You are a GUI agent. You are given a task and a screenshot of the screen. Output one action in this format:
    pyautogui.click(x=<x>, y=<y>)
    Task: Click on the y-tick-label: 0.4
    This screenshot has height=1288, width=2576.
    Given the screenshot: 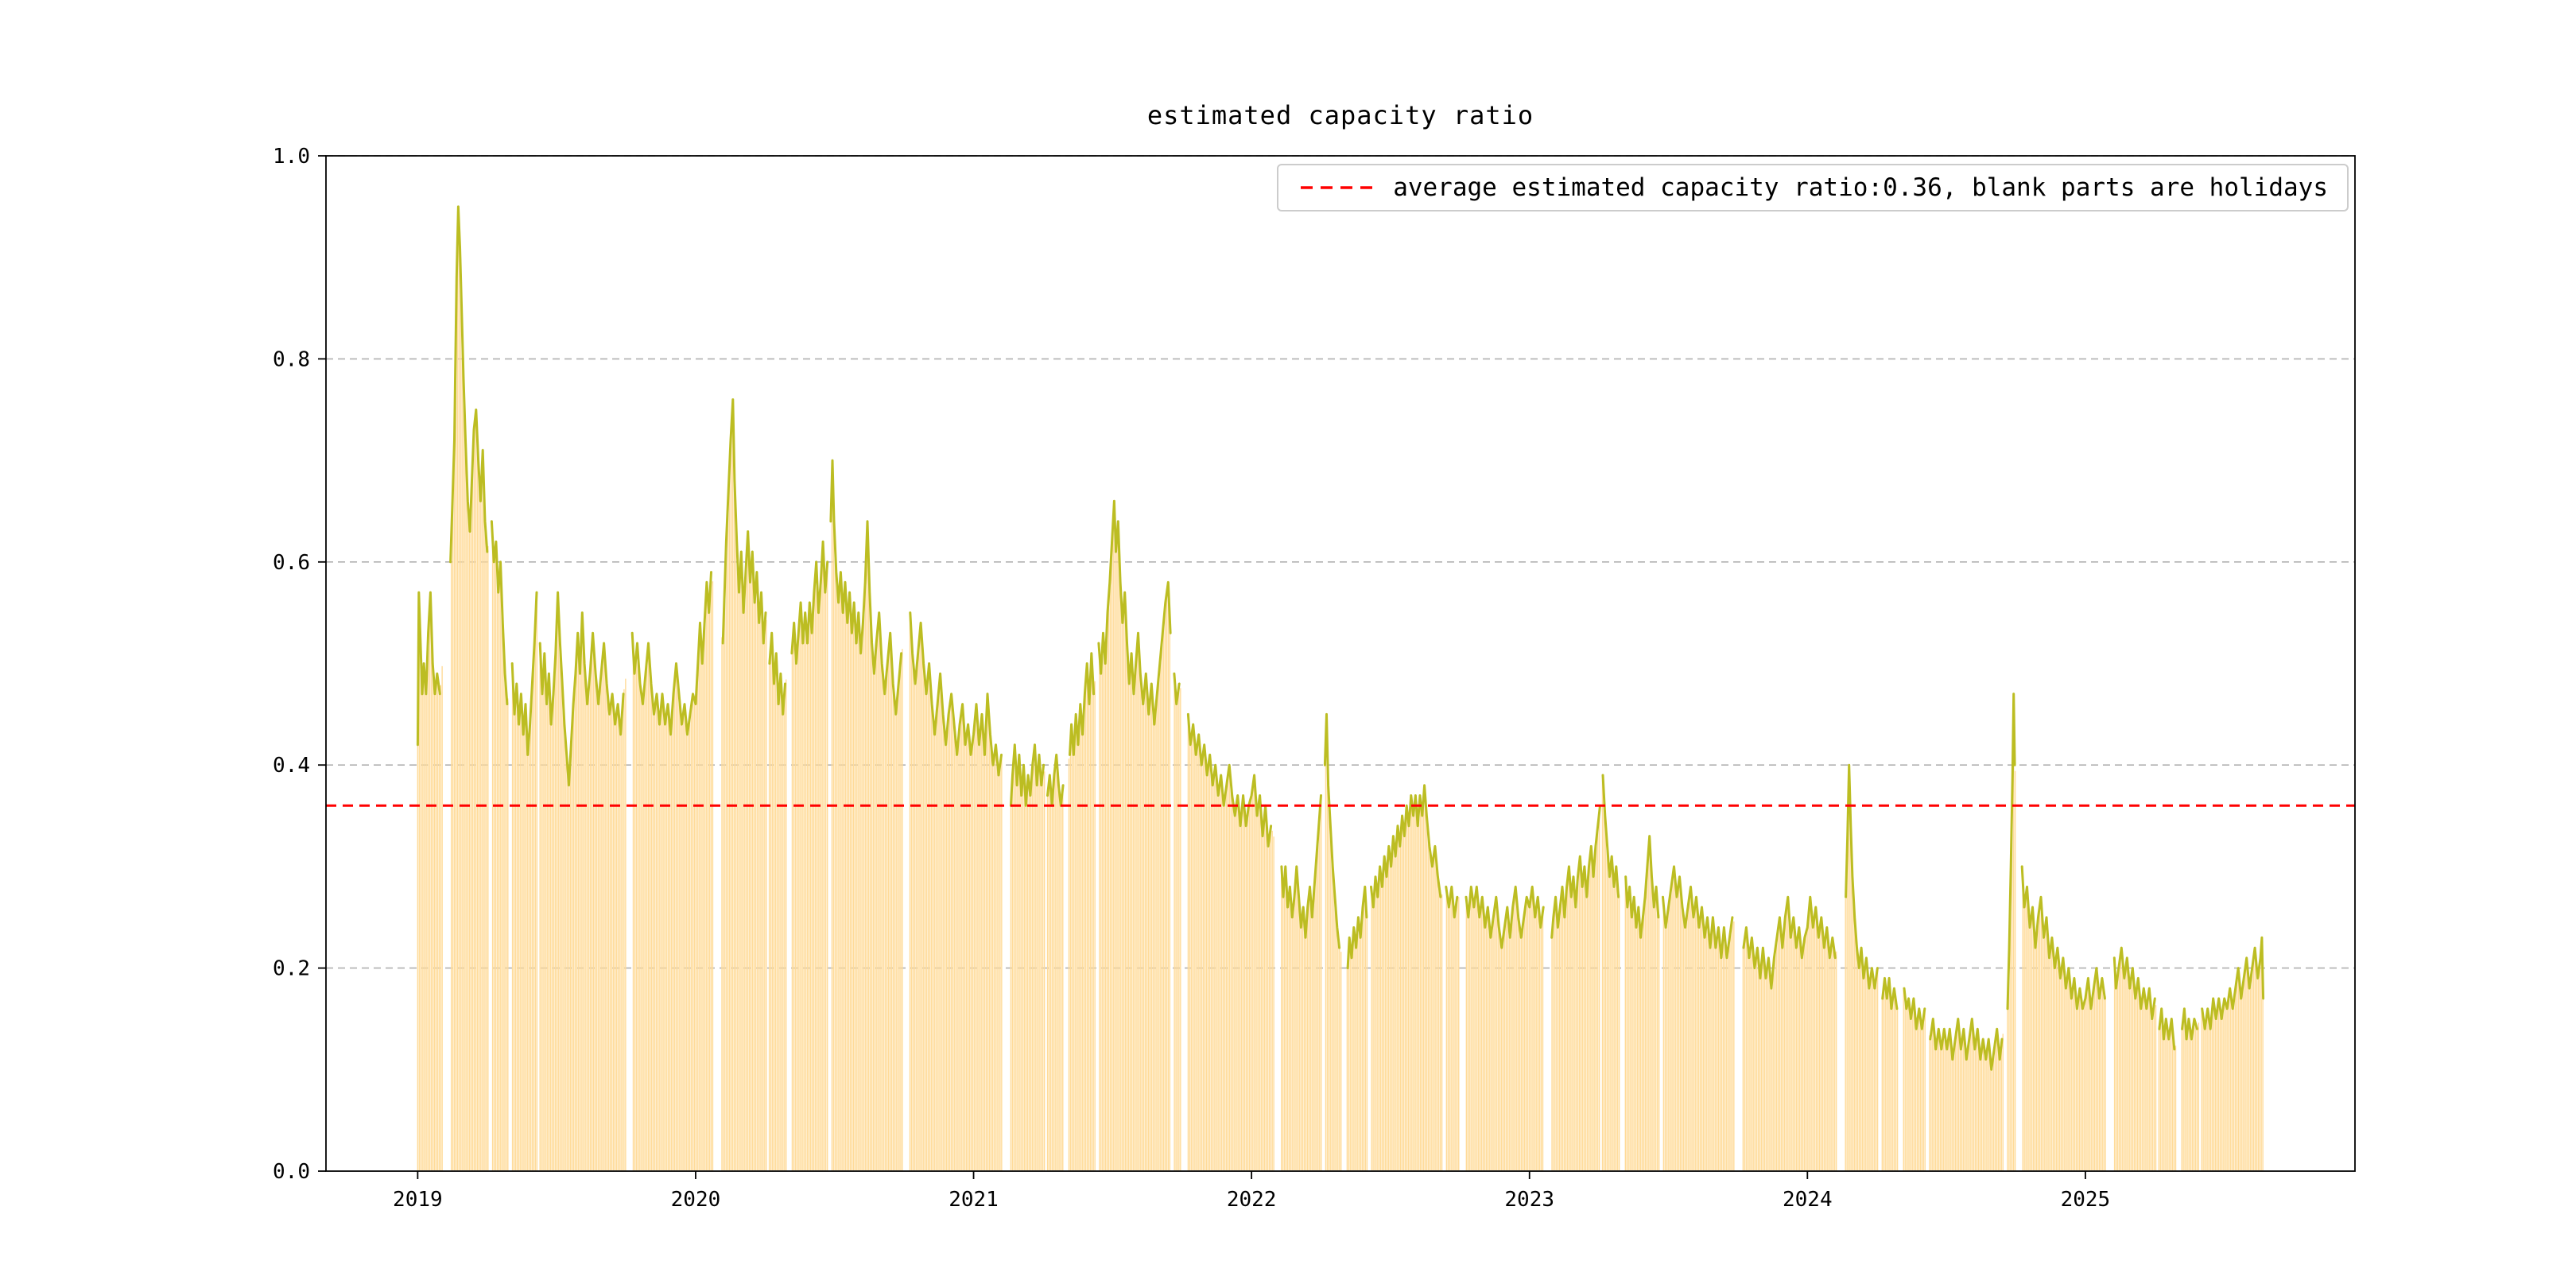 What is the action you would take?
    pyautogui.click(x=292, y=766)
    